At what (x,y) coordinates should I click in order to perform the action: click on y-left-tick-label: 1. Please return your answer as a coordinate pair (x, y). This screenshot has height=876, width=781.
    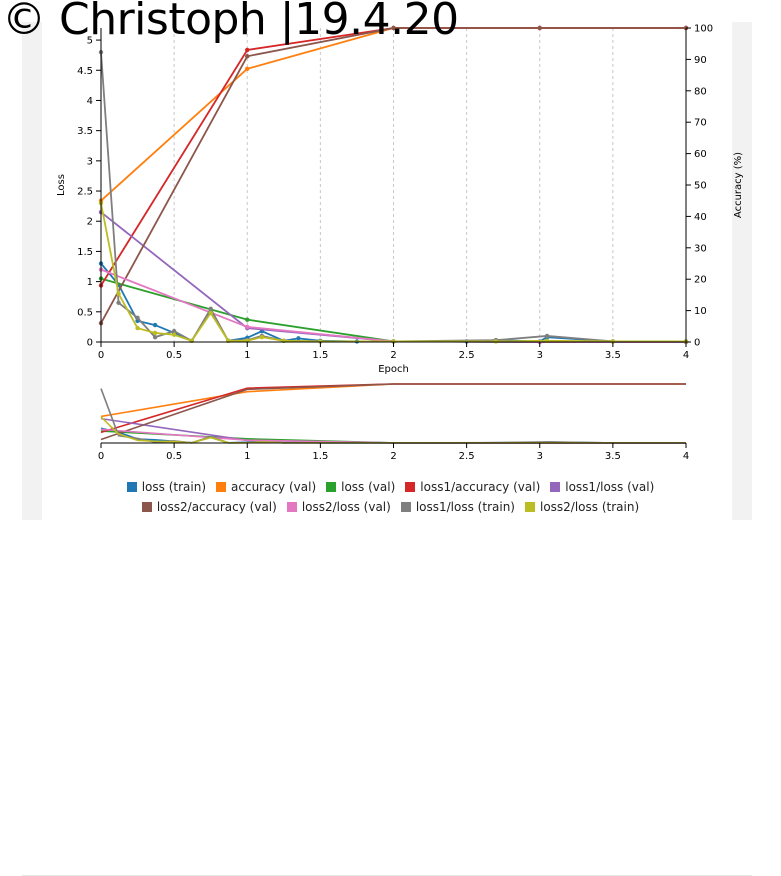
    Looking at the image, I should click on (90, 282).